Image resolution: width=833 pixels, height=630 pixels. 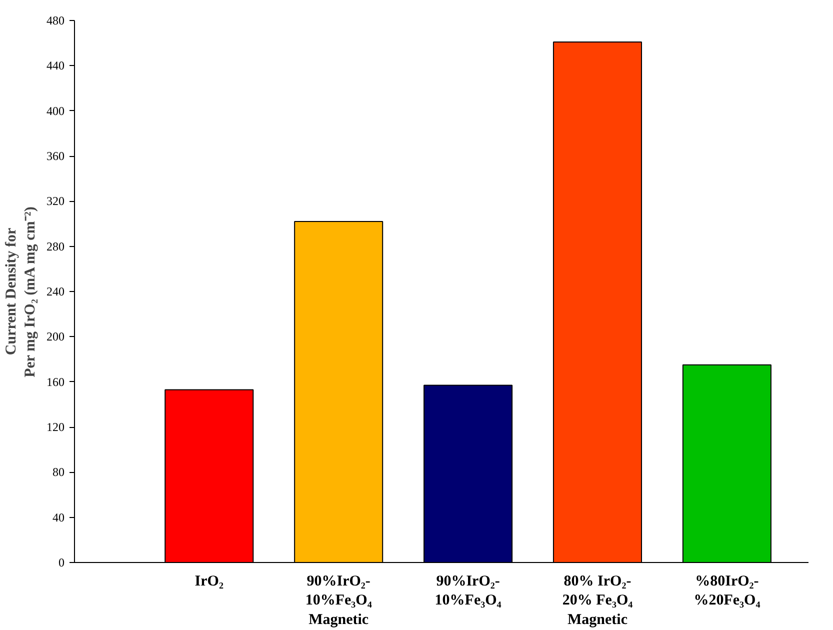 What do you see at coordinates (468, 591) in the screenshot?
I see `x-tick-label: 90%IrO₂- 10%Fe₃O₄` at bounding box center [468, 591].